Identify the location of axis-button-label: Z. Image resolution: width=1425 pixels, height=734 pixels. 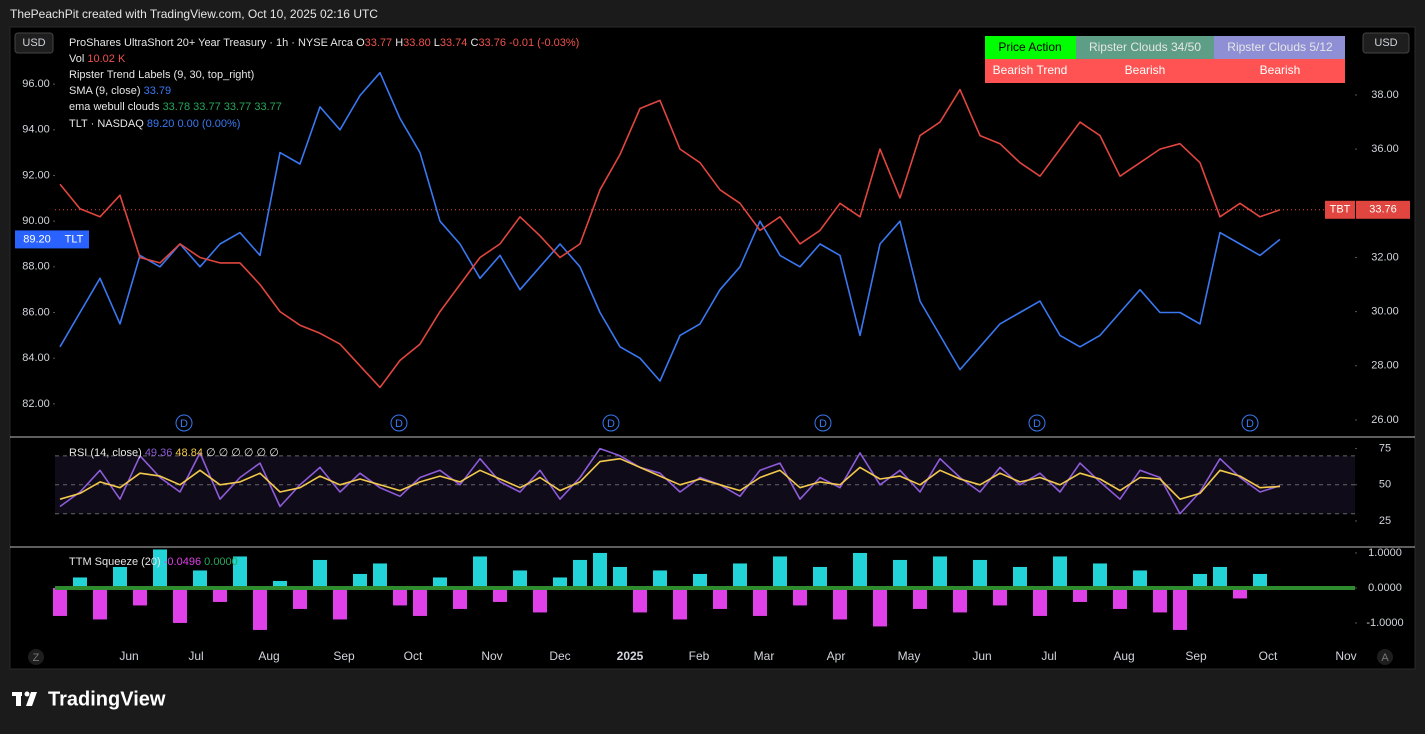
(36, 658).